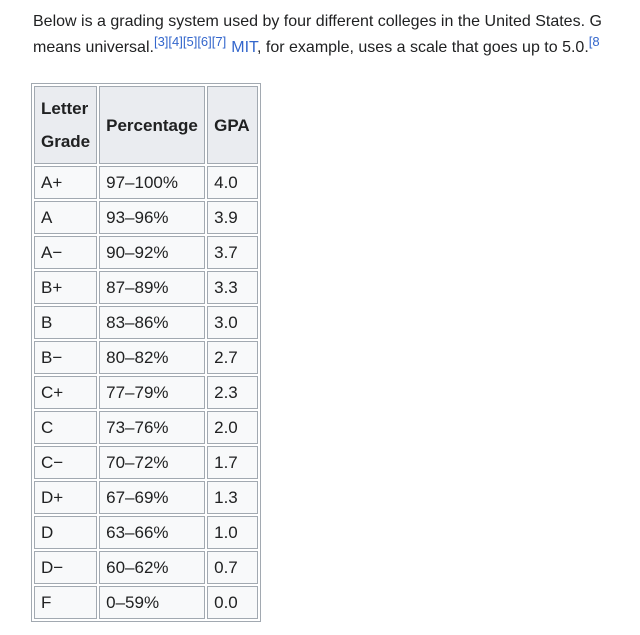 The width and height of the screenshot is (640, 635). What do you see at coordinates (233, 427) in the screenshot?
I see `gpa-cell: 2.0` at bounding box center [233, 427].